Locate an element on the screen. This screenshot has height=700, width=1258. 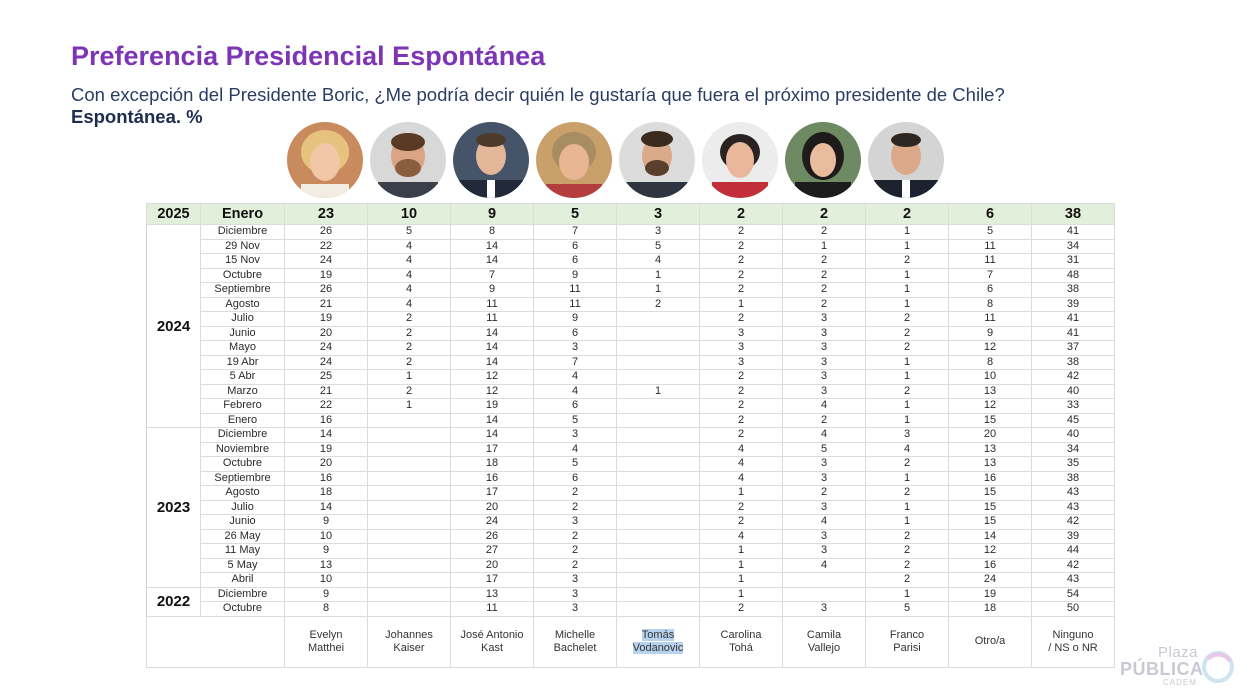
table-row: Abril 10 17 3 1 2 24 43 is located at coordinates (631, 580).